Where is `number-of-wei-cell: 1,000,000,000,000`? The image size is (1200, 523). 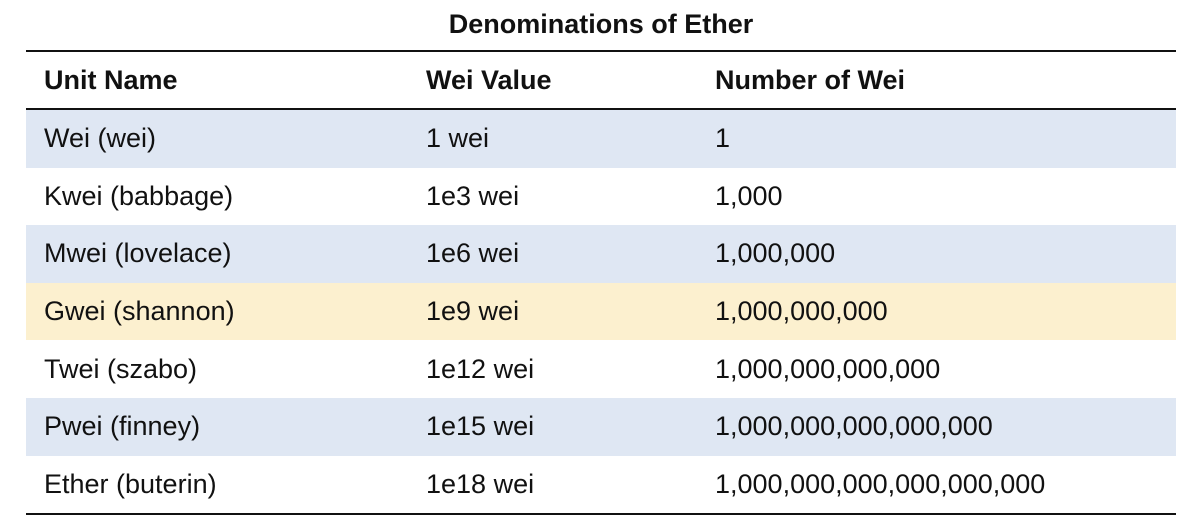 number-of-wei-cell: 1,000,000,000,000 is located at coordinates (828, 368).